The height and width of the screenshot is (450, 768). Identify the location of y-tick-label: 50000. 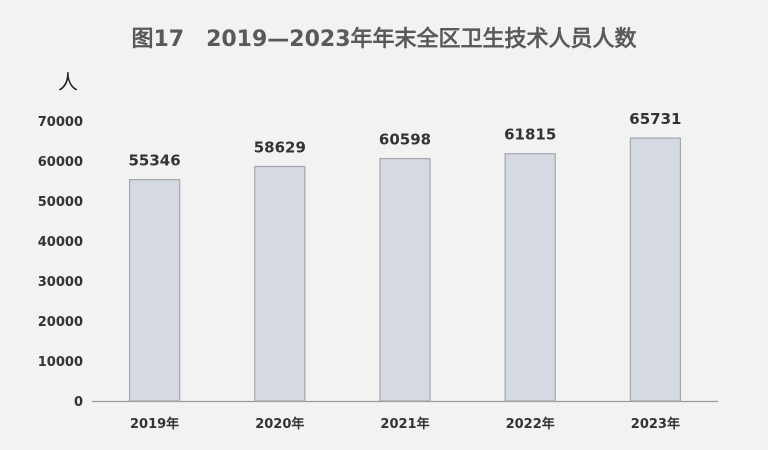
(60, 202).